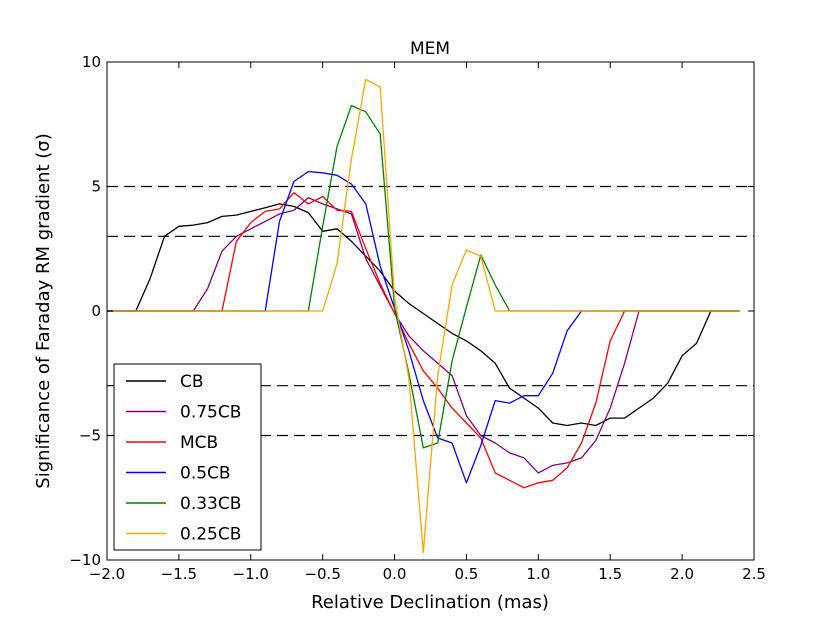 The image size is (830, 623). I want to click on chart-title: MEM, so click(430, 49).